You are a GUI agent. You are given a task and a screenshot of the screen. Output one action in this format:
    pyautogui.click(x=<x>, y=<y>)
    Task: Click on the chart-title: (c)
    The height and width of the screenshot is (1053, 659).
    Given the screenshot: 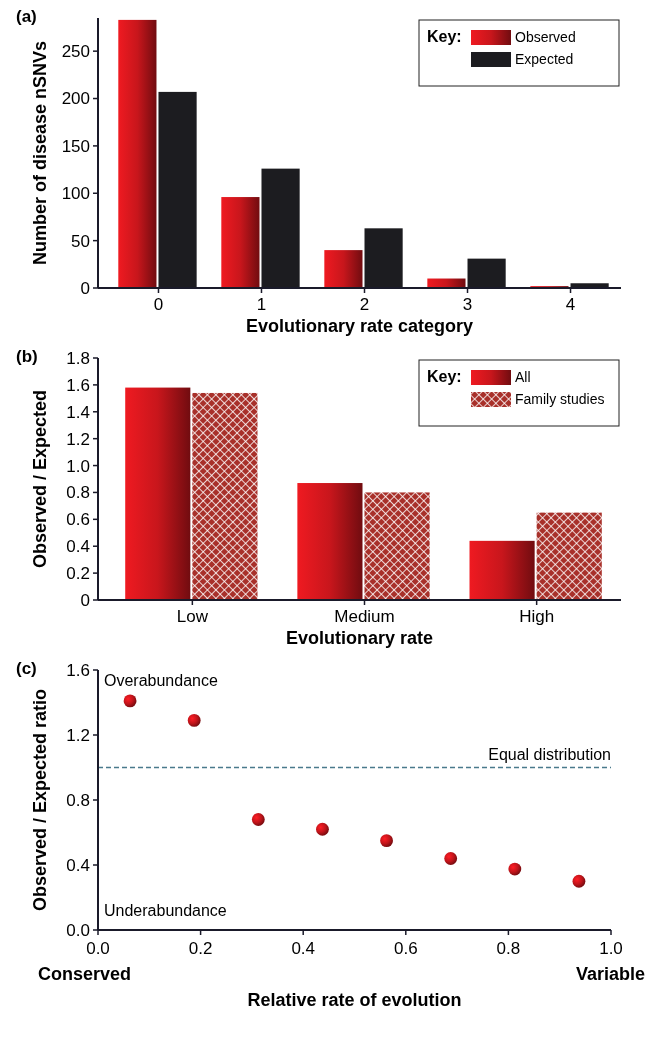 What is the action you would take?
    pyautogui.click(x=26, y=668)
    